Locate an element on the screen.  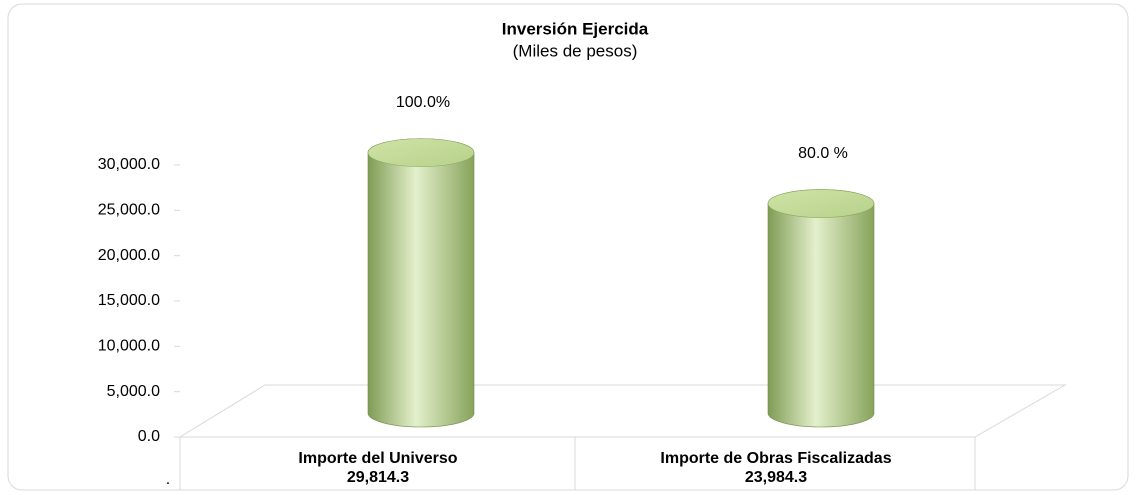
y-tick-label: 5,000.0 is located at coordinates (133, 391).